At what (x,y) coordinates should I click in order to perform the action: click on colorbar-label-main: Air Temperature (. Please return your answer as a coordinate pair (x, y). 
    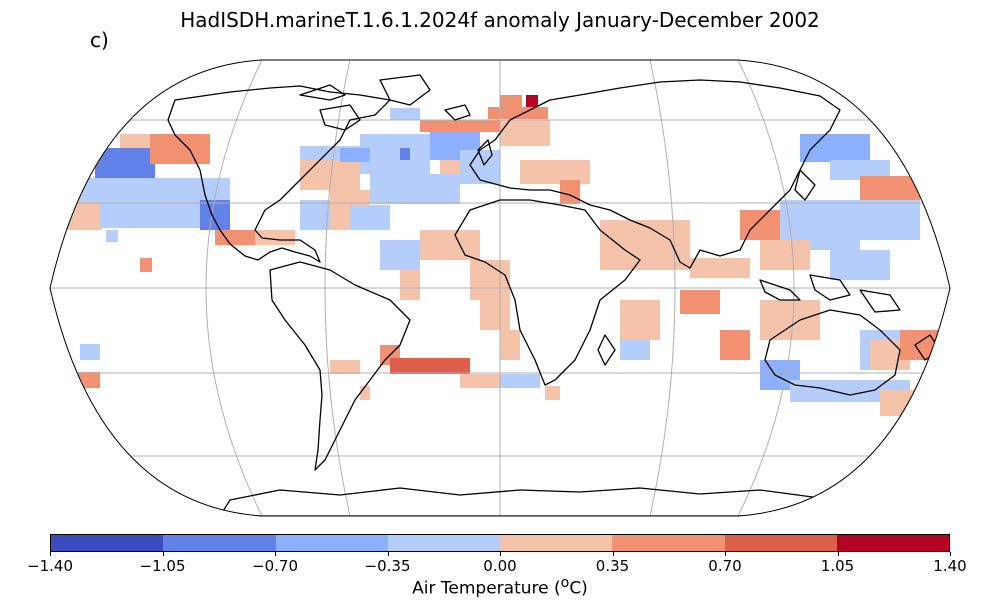
    Looking at the image, I should click on (486, 588).